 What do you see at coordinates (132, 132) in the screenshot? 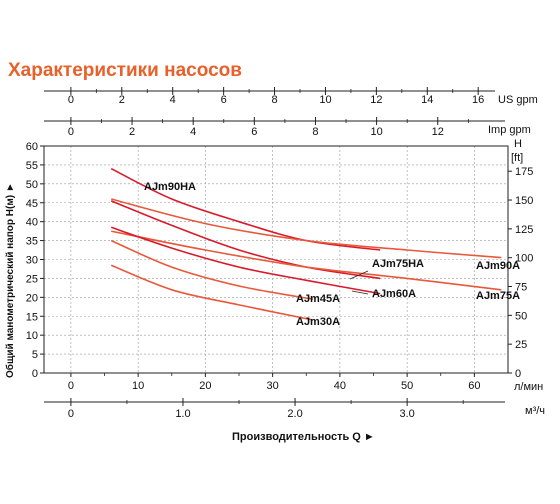
I see `top-imp-tick-label: 2` at bounding box center [132, 132].